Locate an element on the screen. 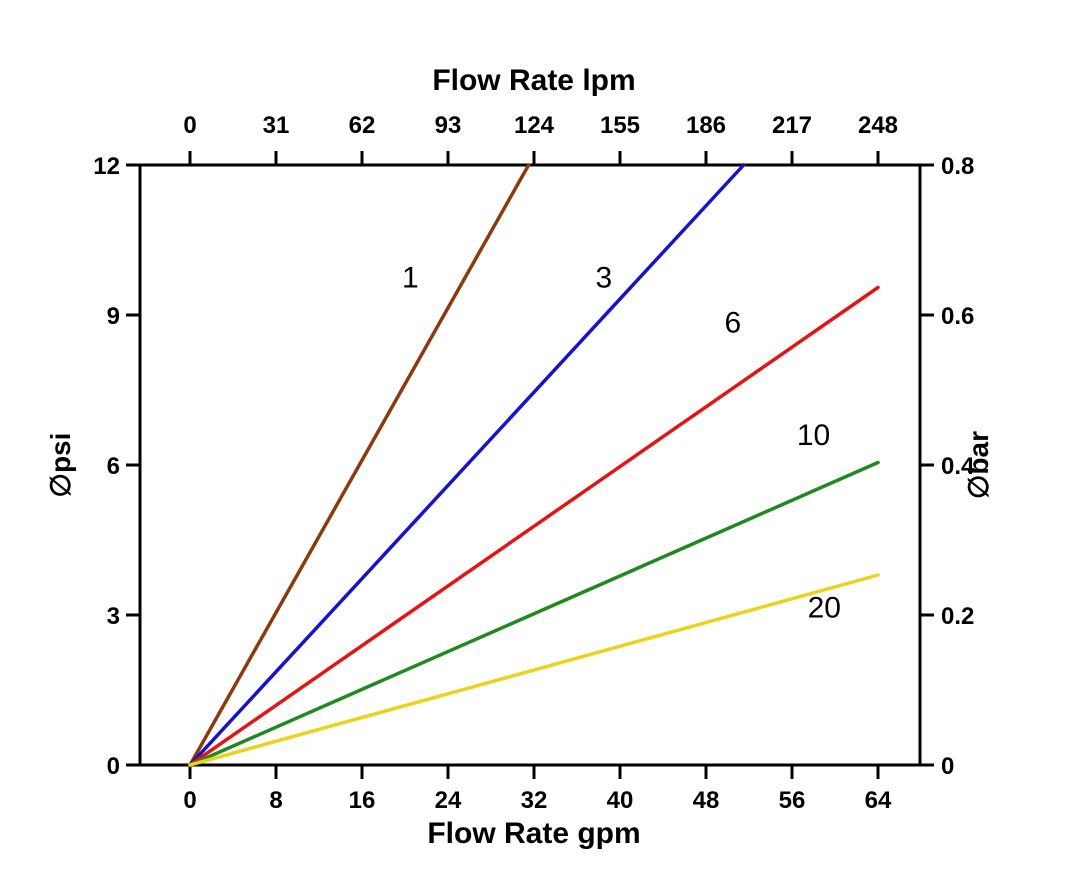  top-axis-tick-label: 124 is located at coordinates (534, 125).